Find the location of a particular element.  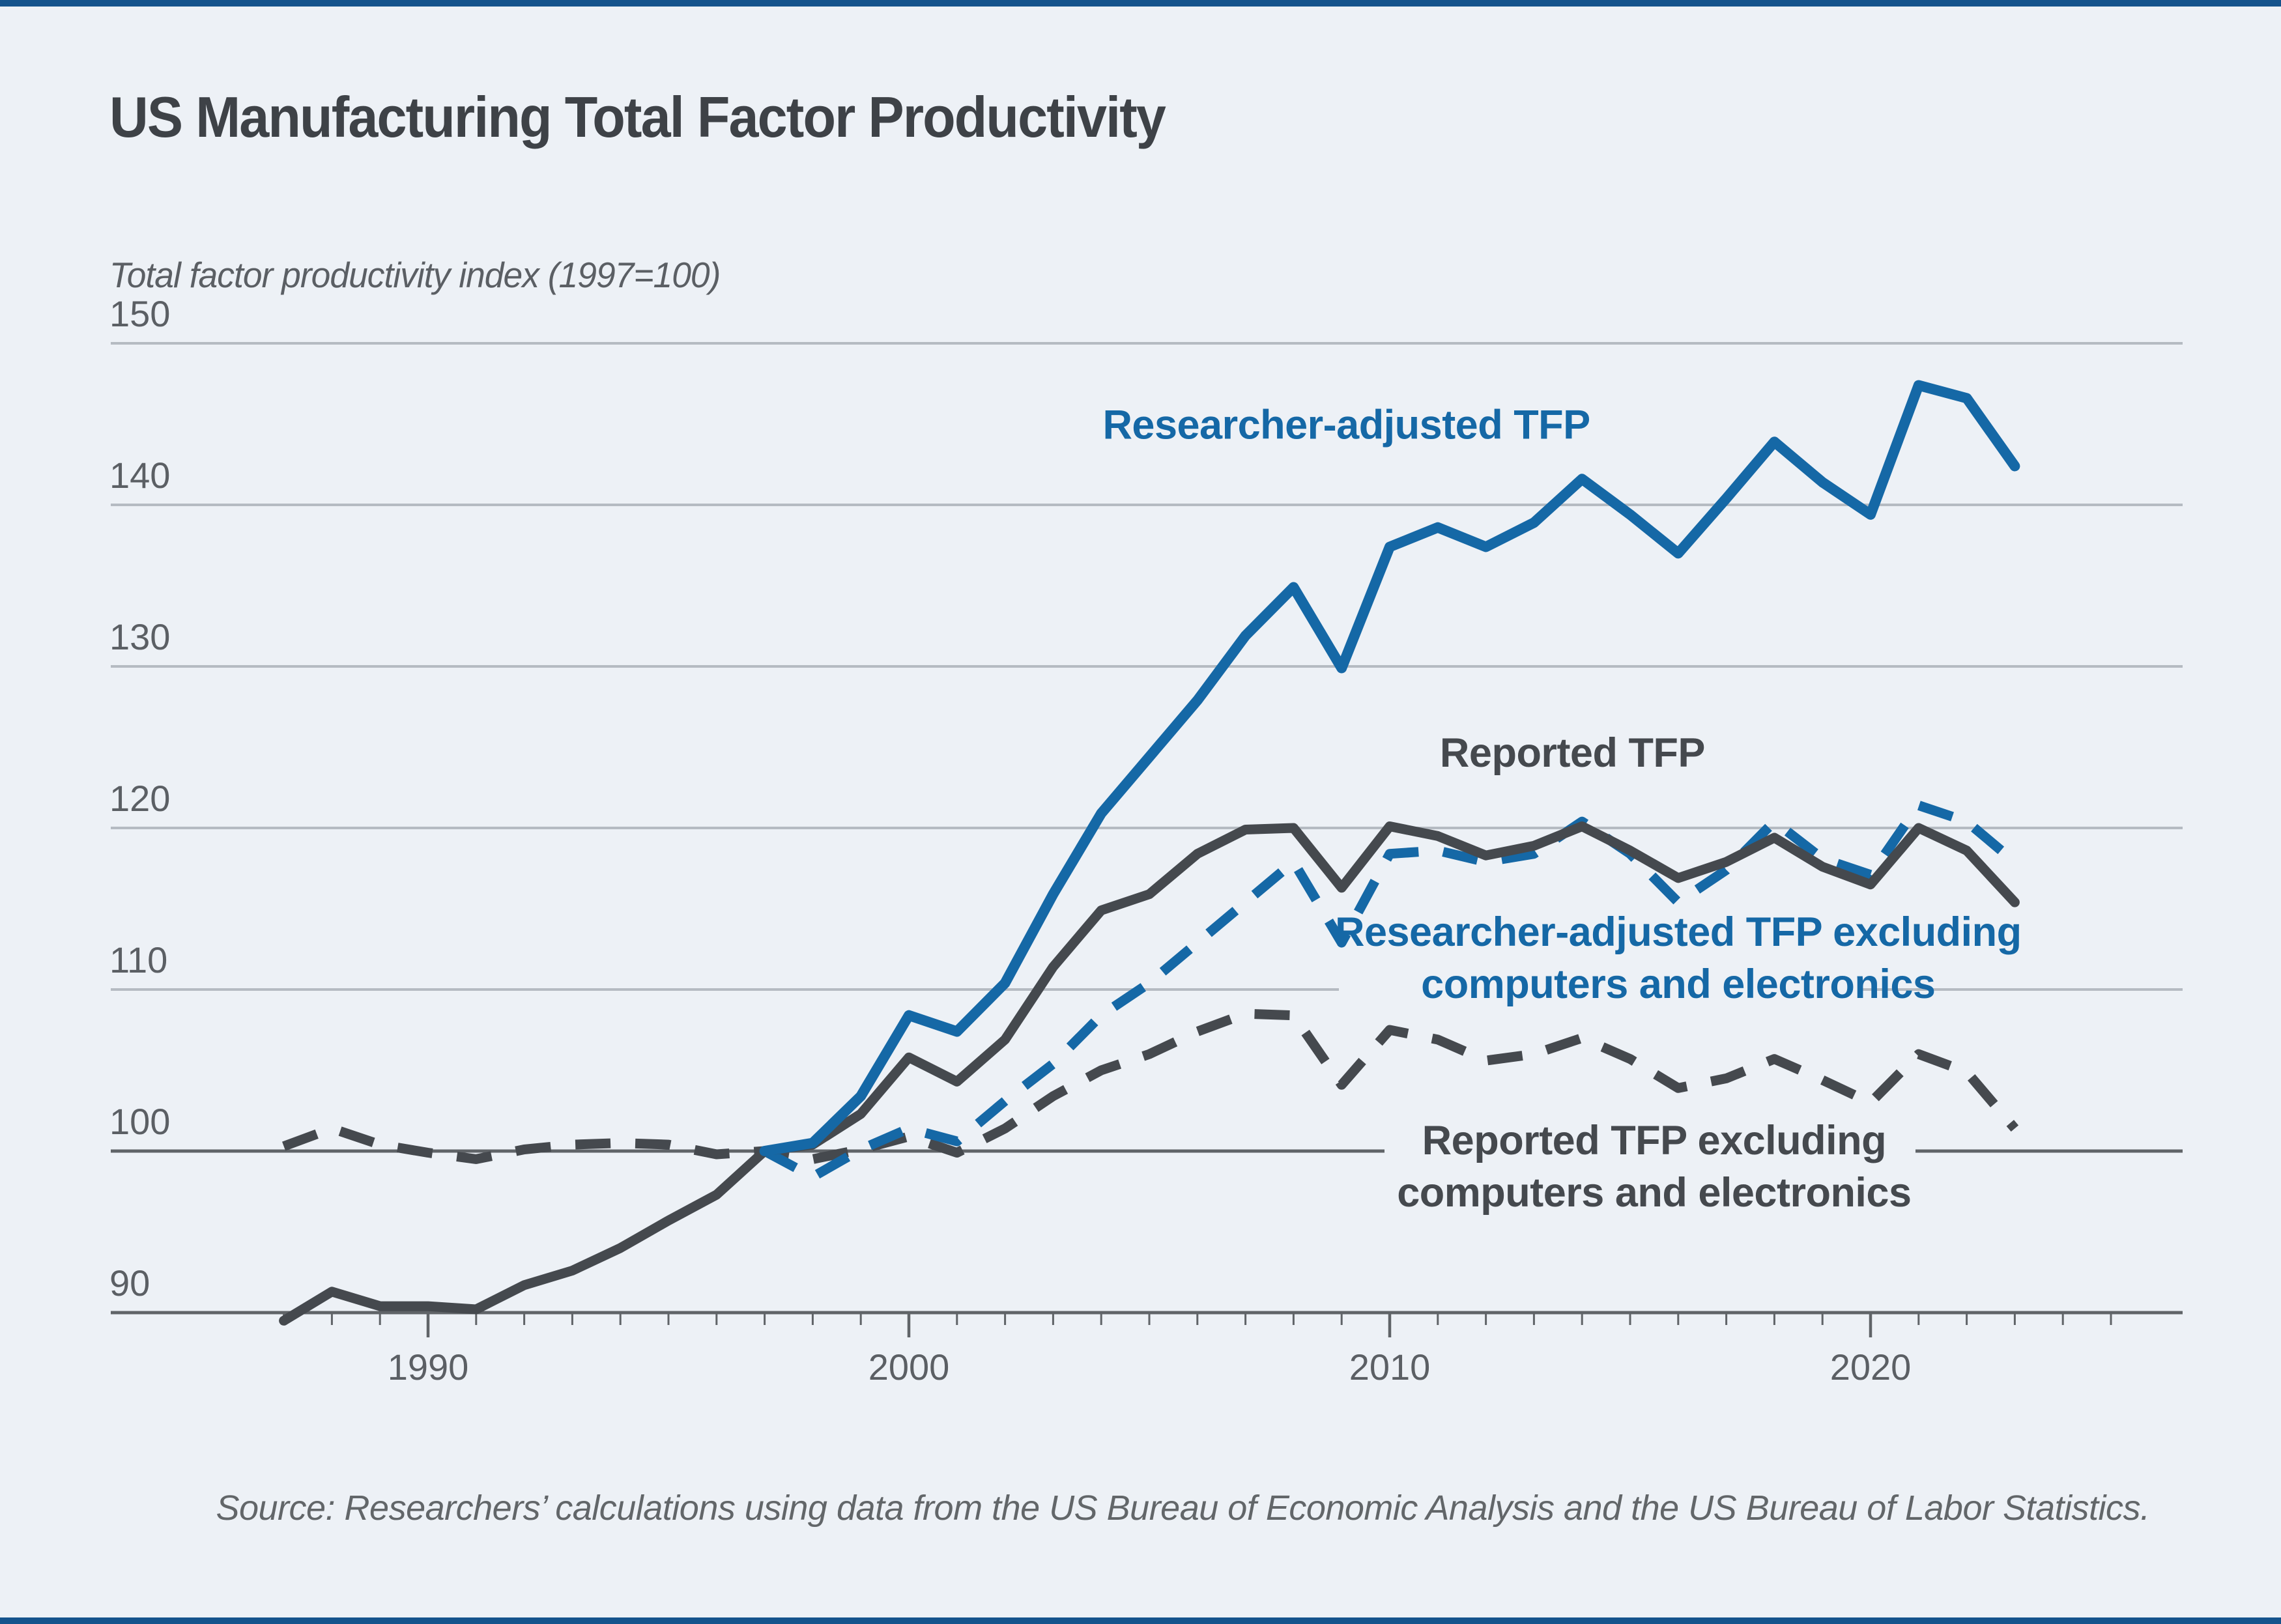

x-tick-label-2010: 2010 is located at coordinates (1390, 1367).